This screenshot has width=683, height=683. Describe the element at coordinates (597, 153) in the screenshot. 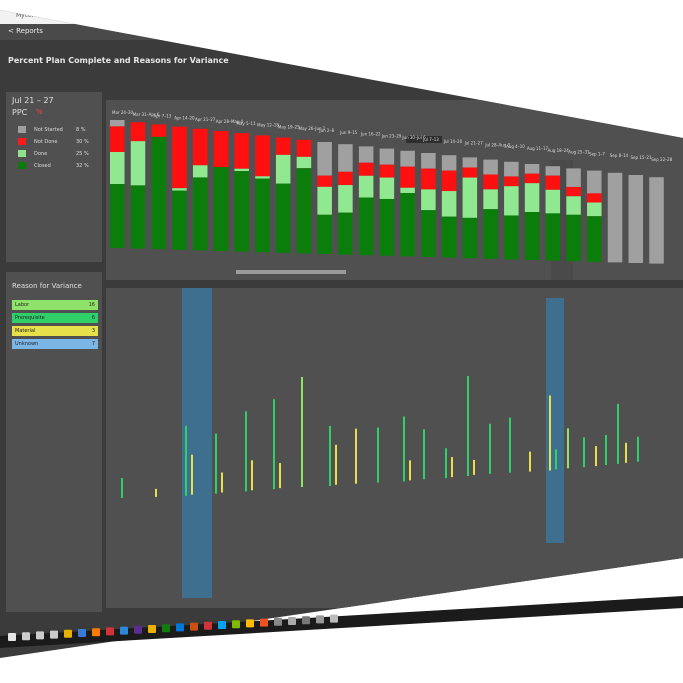

I see `week-label: Sep 1–7` at that location.